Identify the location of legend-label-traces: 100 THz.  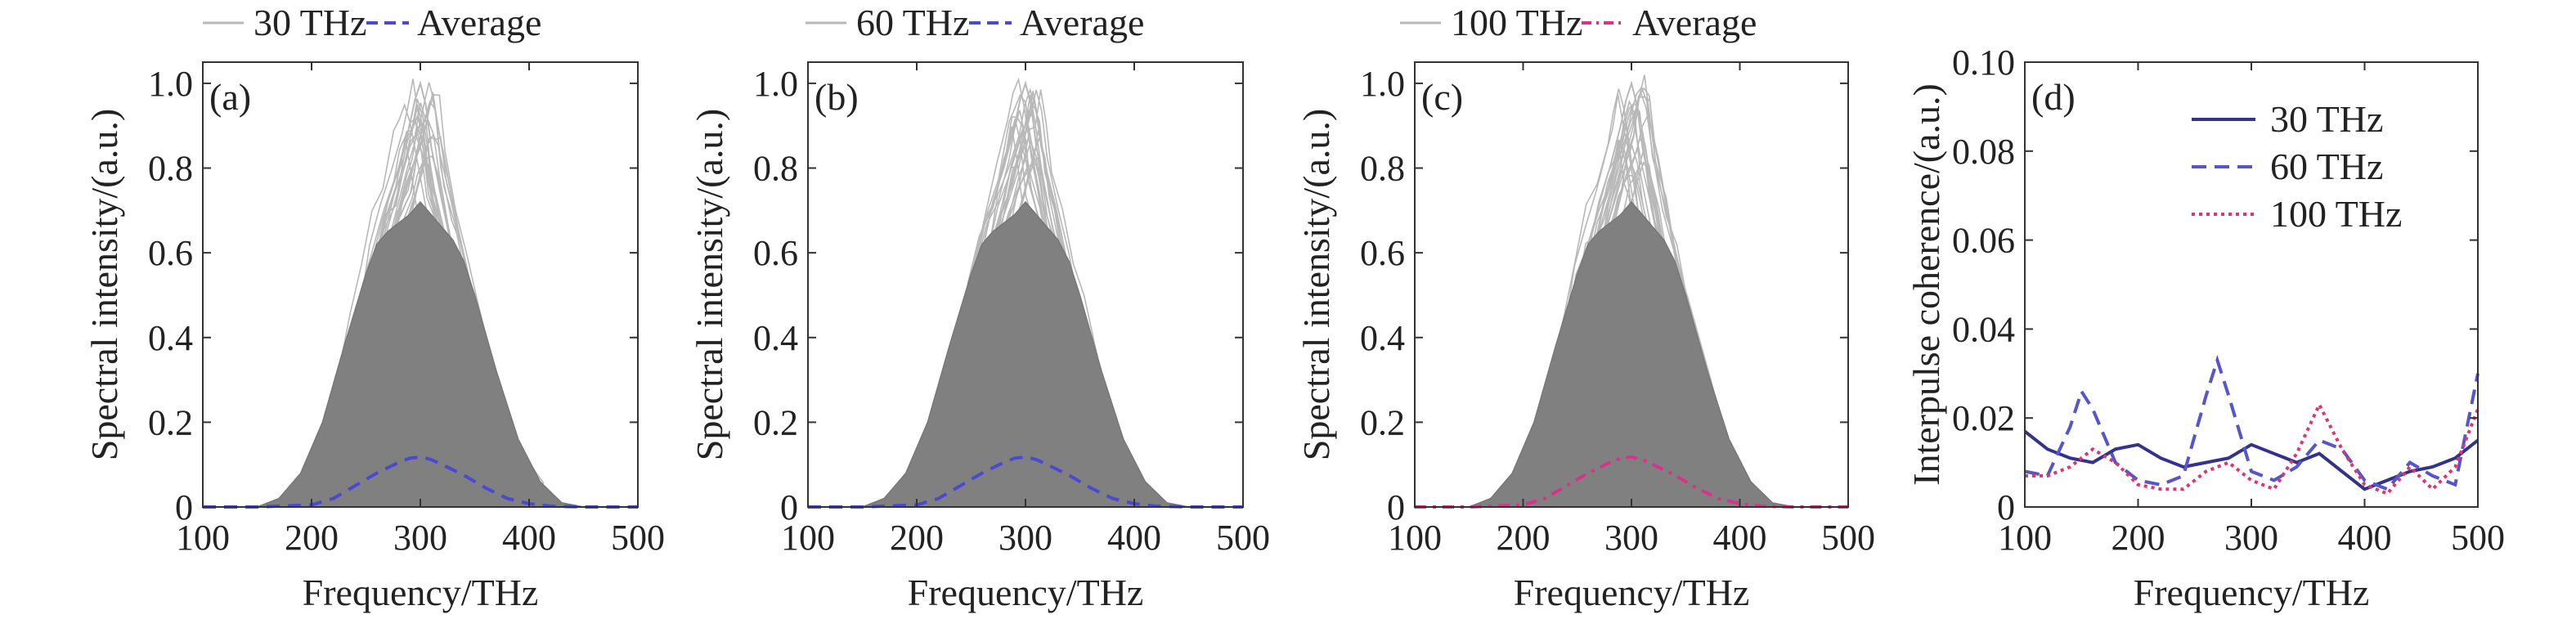
(1516, 22).